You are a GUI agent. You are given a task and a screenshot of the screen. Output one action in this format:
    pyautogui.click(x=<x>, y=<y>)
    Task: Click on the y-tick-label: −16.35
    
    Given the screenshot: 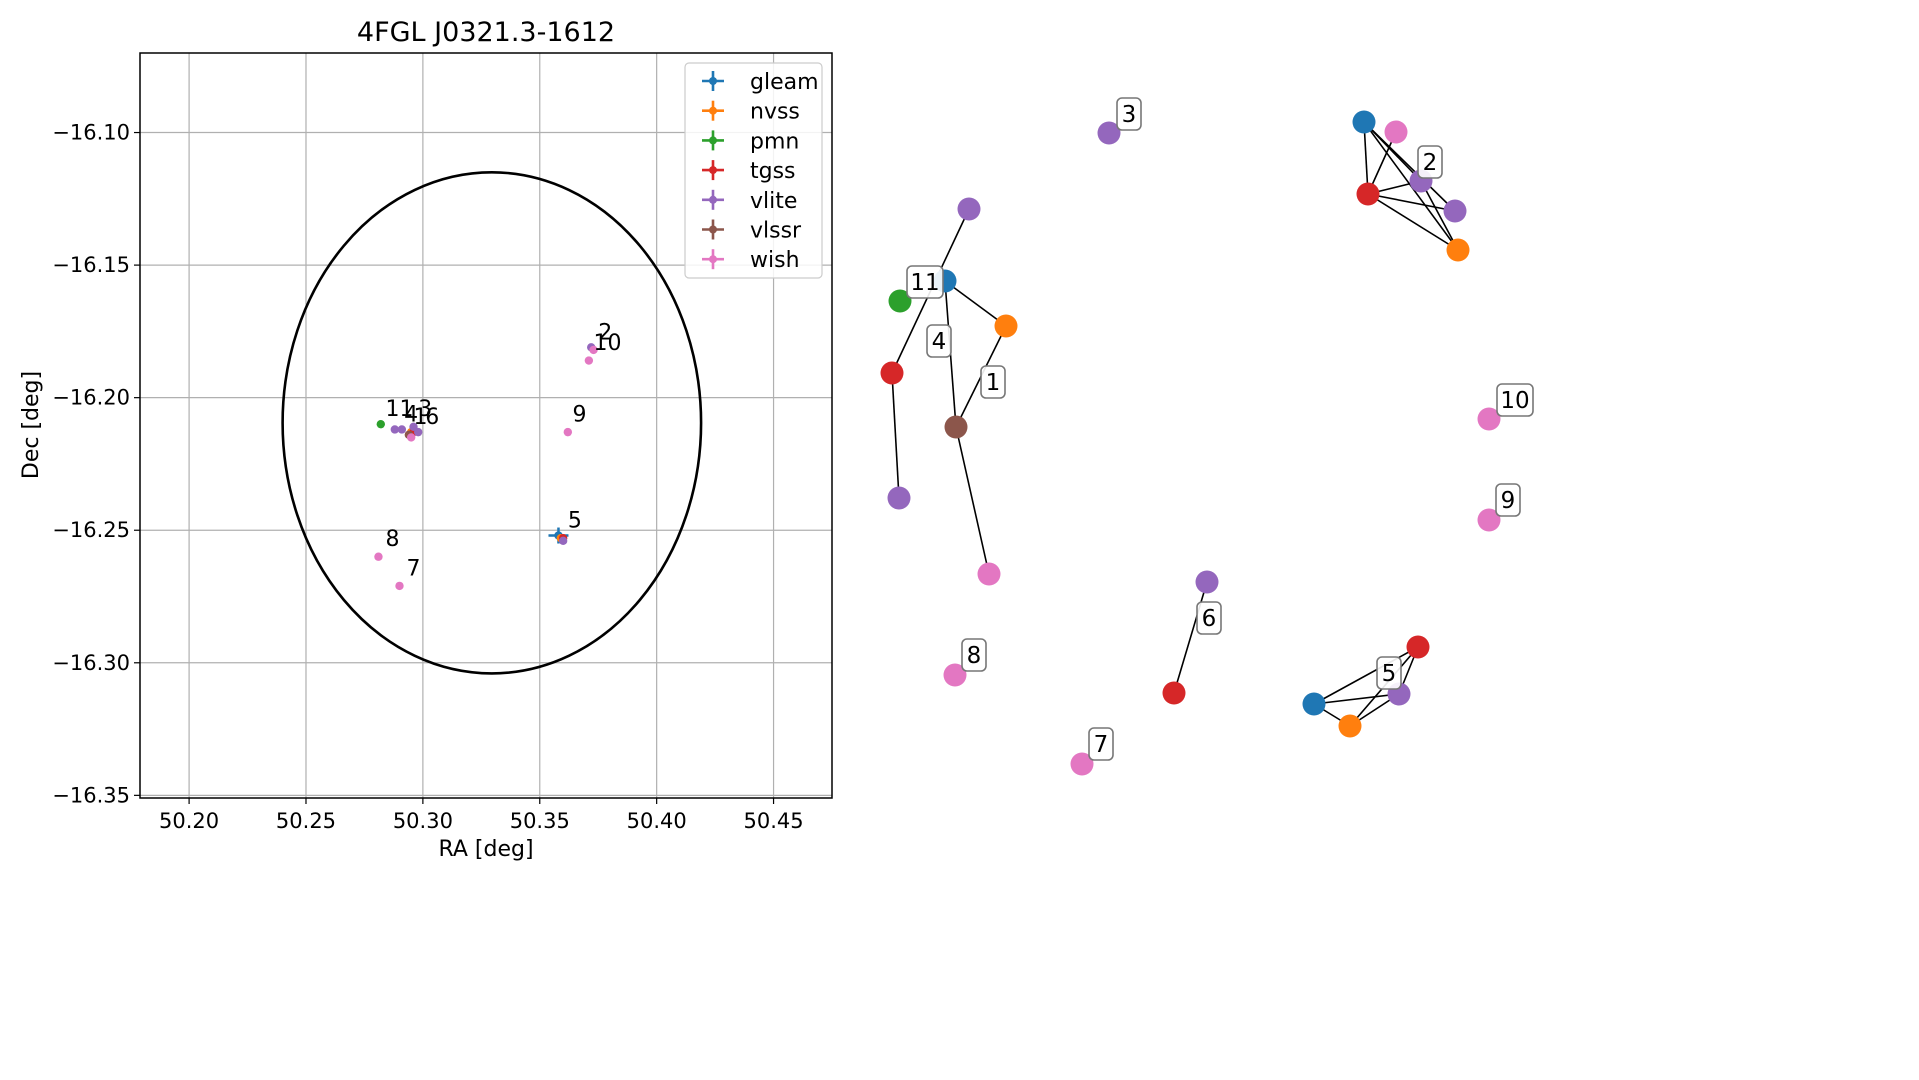 What is the action you would take?
    pyautogui.click(x=91, y=795)
    